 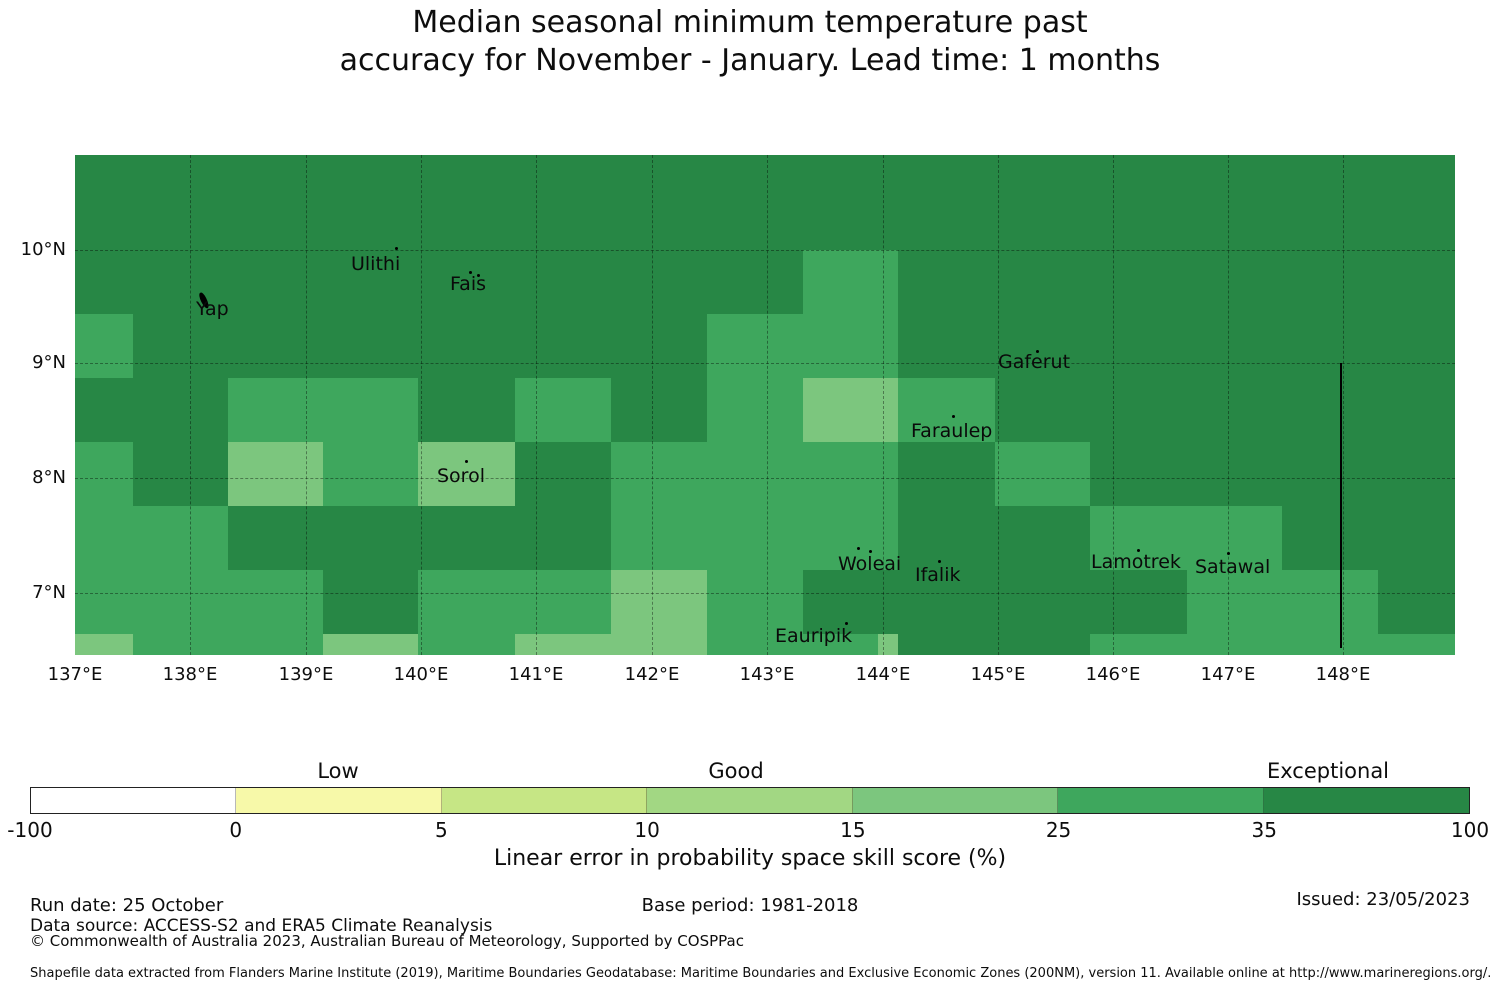 What do you see at coordinates (1470, 830) in the screenshot?
I see `colorbar-tick-label: 100` at bounding box center [1470, 830].